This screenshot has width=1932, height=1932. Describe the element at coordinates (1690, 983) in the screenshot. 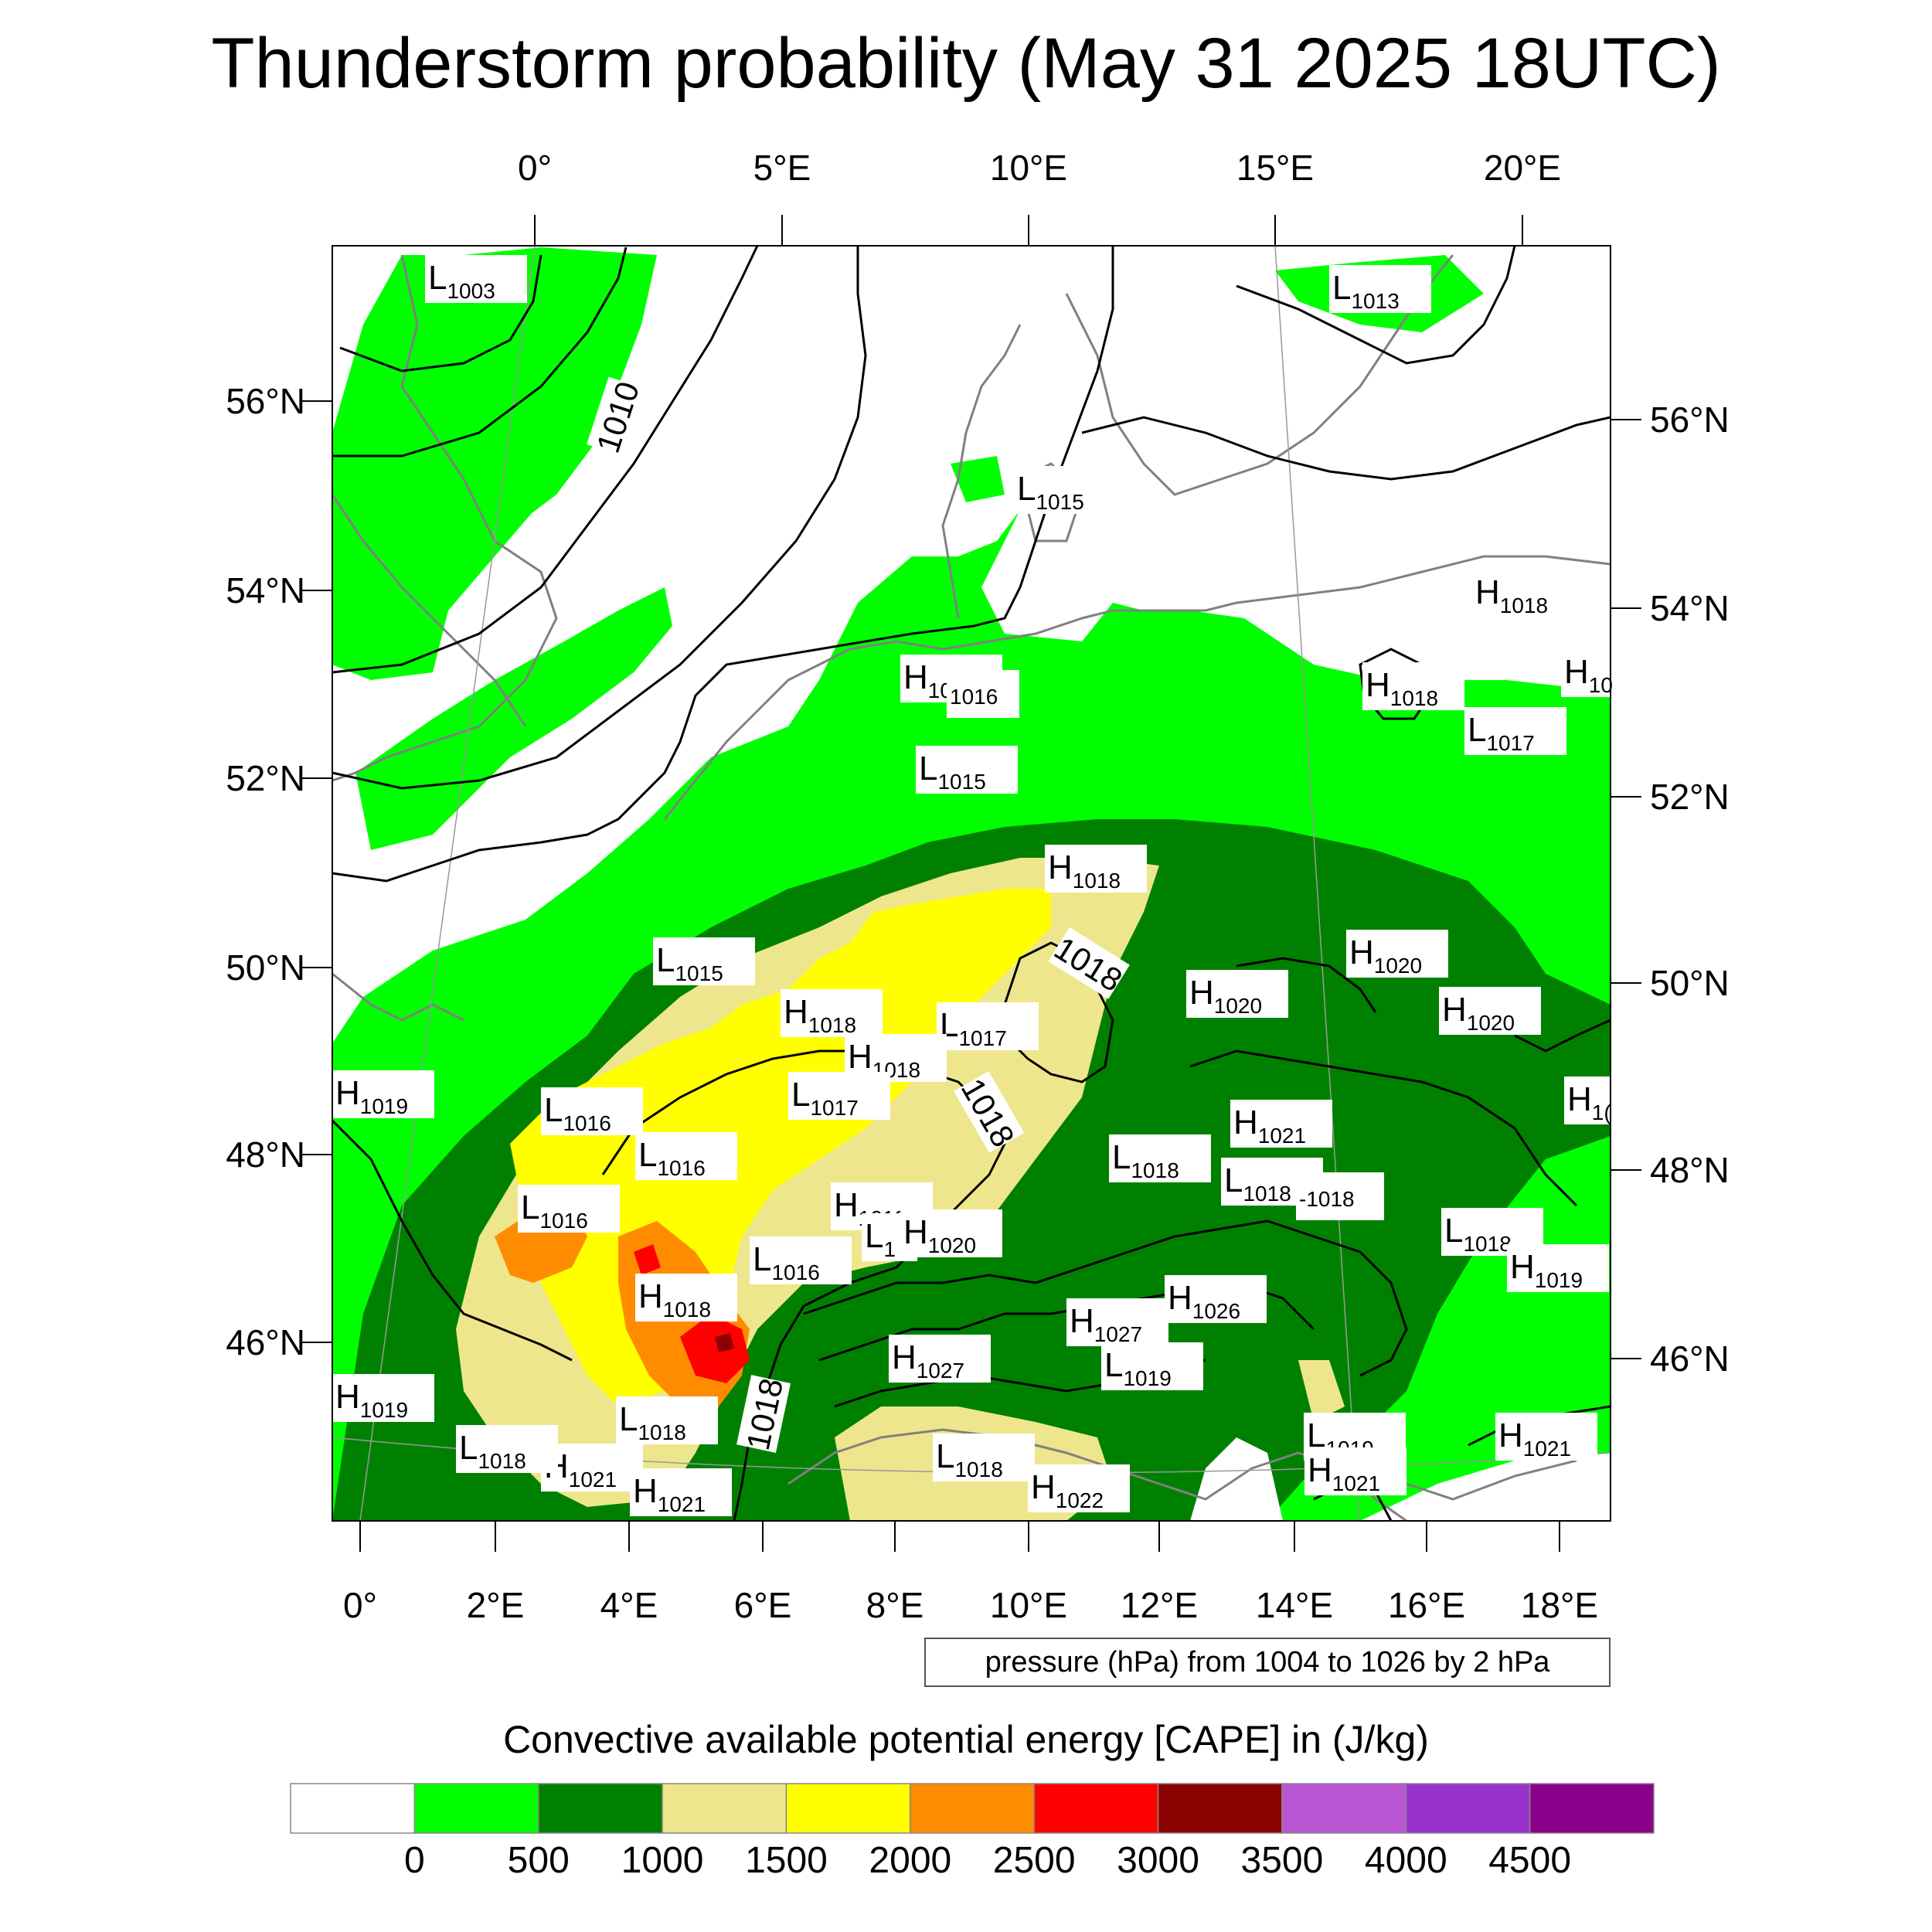

I see `lat-label-right: 50°N` at that location.